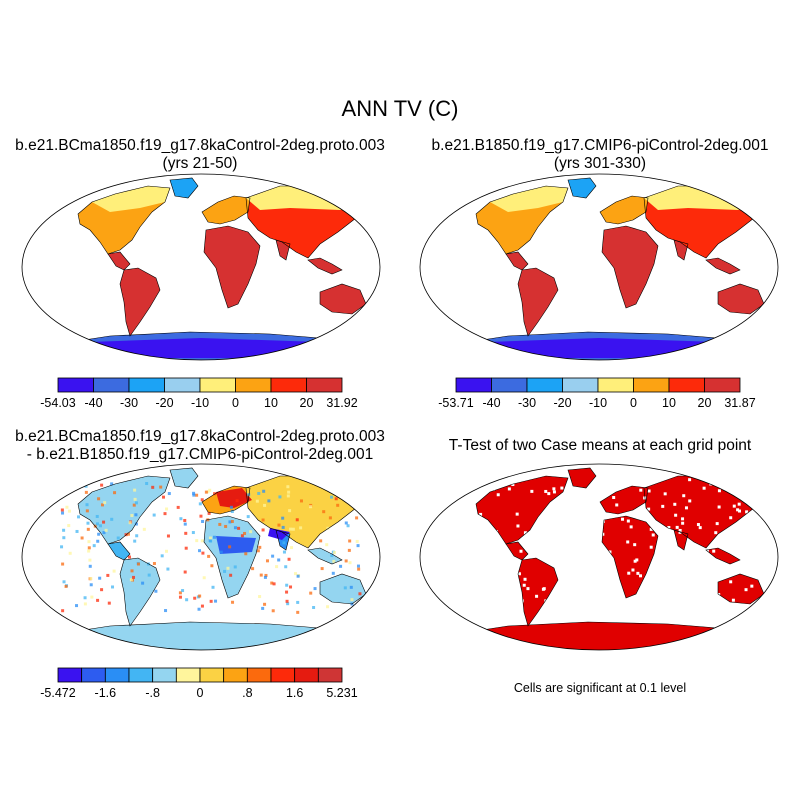  Describe the element at coordinates (341, 403) in the screenshot. I see `colorbar-tick-label: 31.92` at that location.